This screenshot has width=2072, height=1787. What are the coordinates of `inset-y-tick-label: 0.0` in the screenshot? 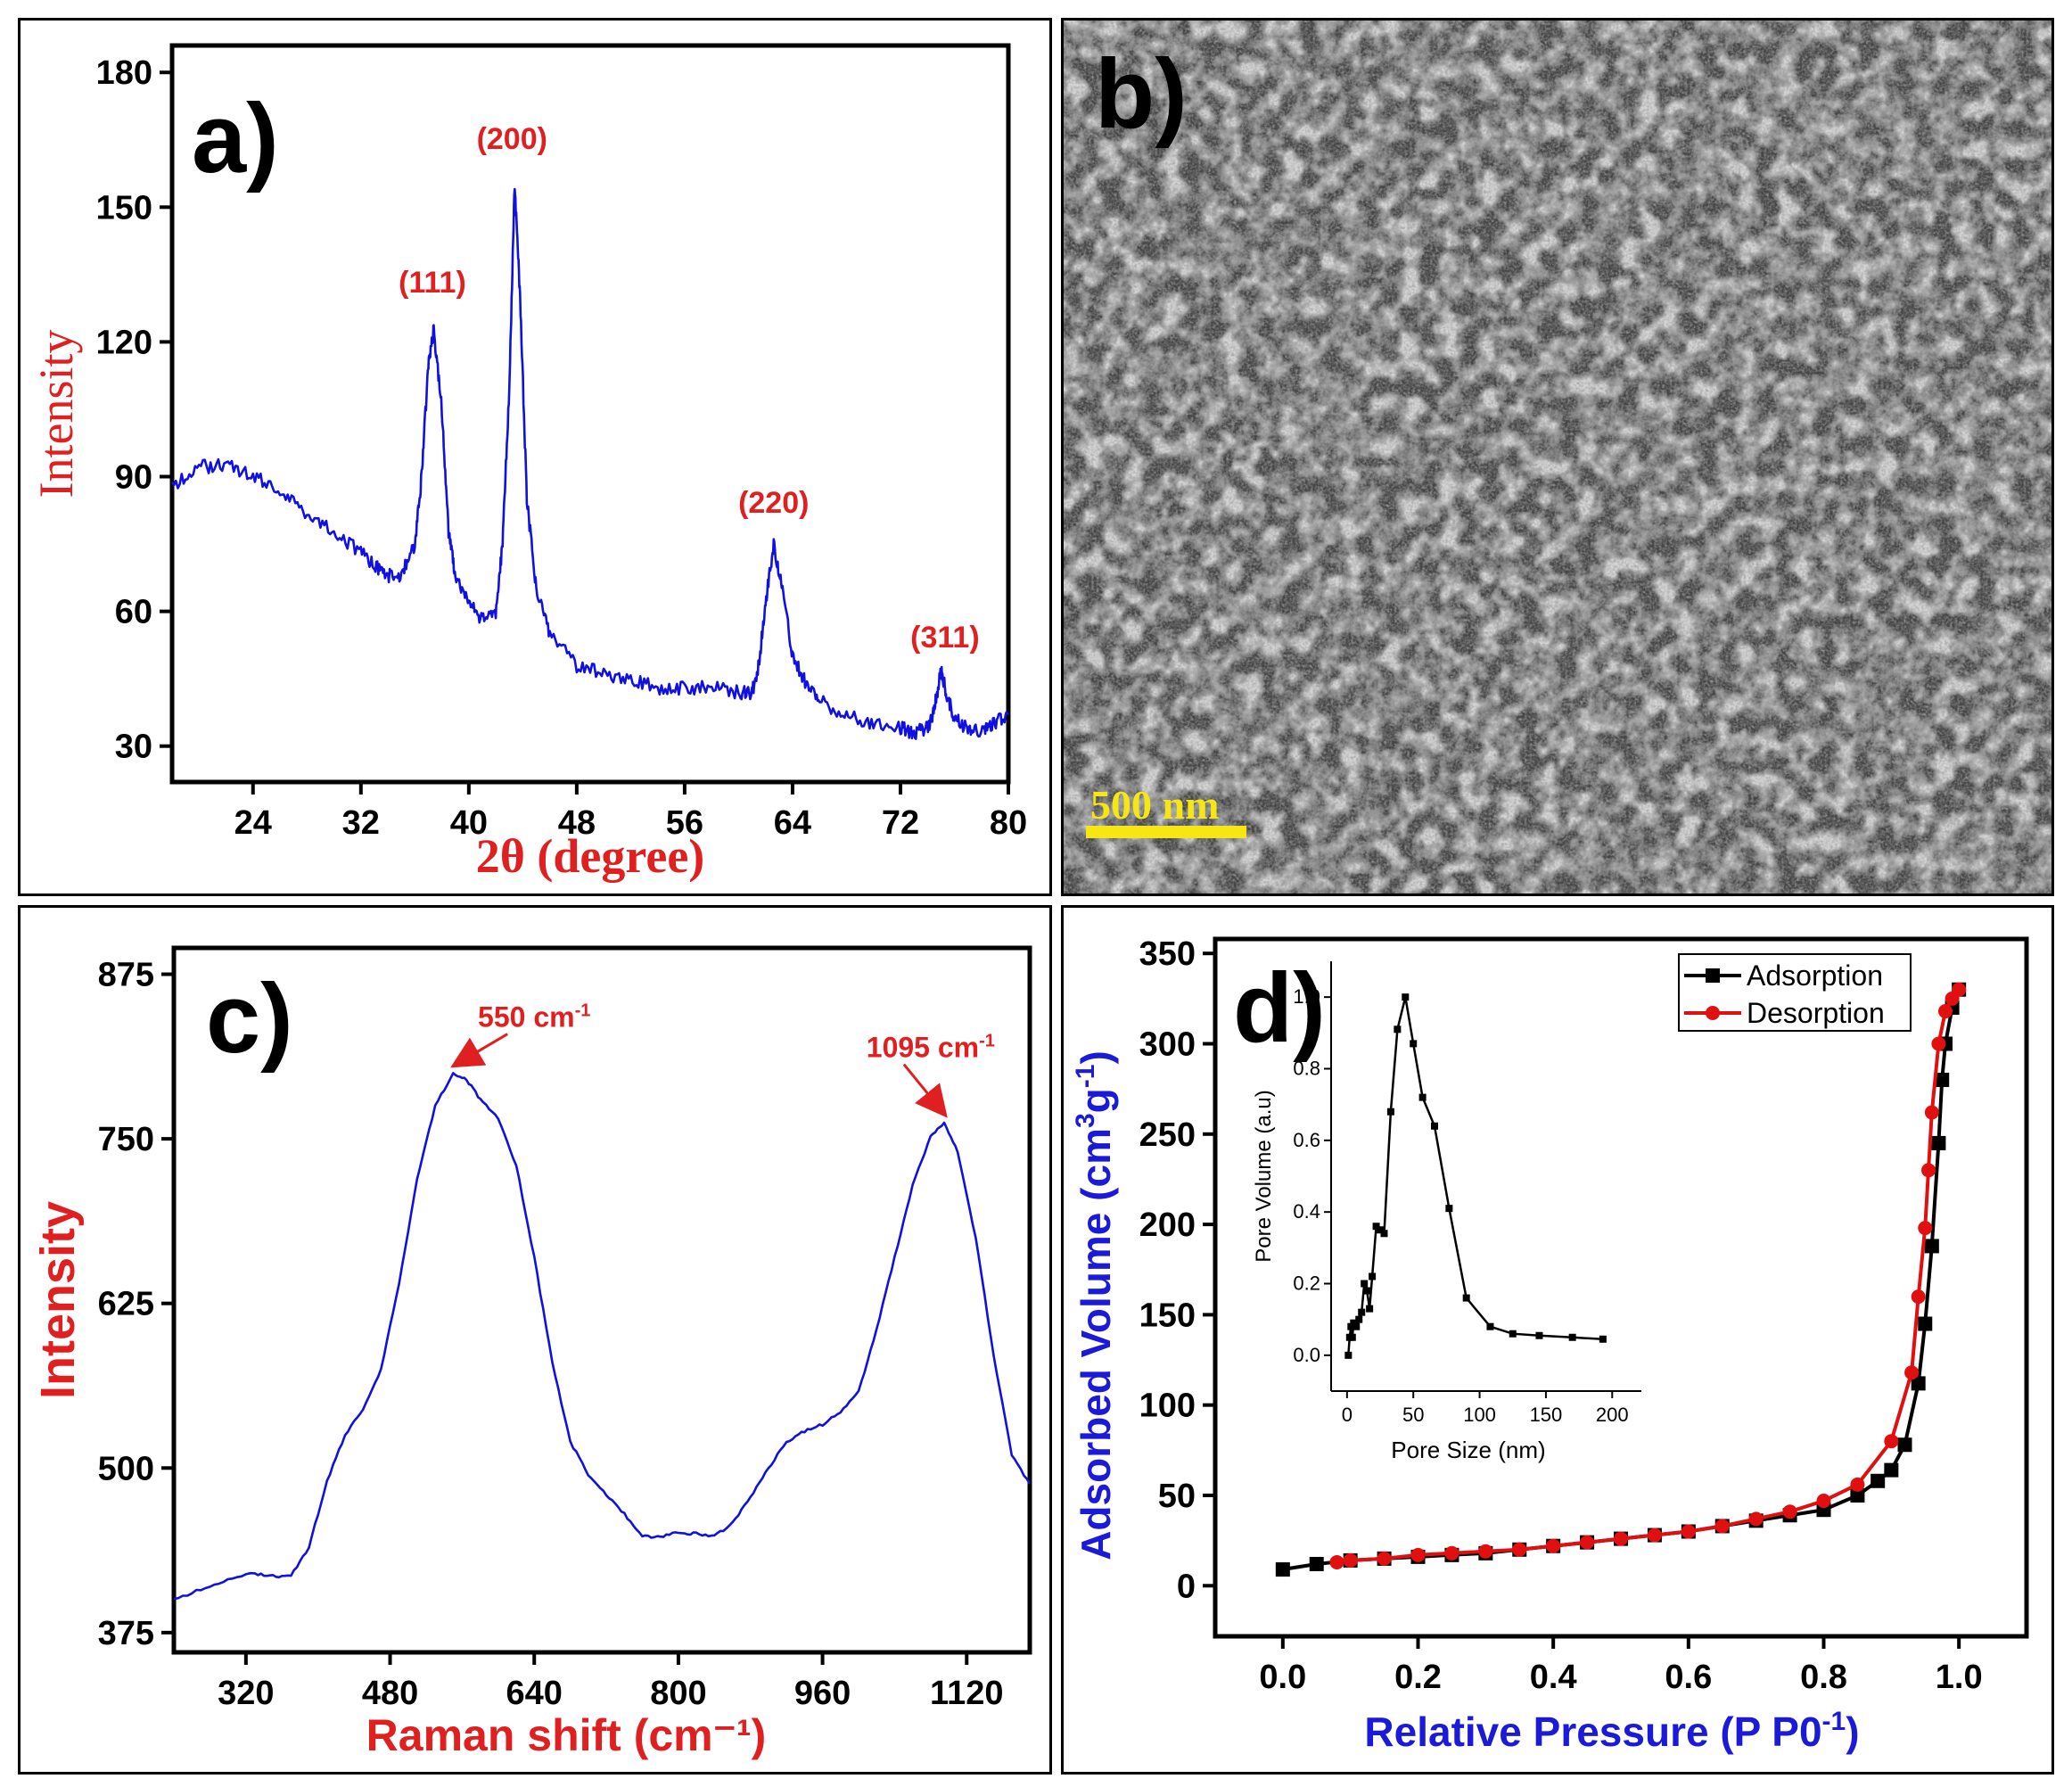 It's located at (1306, 1355).